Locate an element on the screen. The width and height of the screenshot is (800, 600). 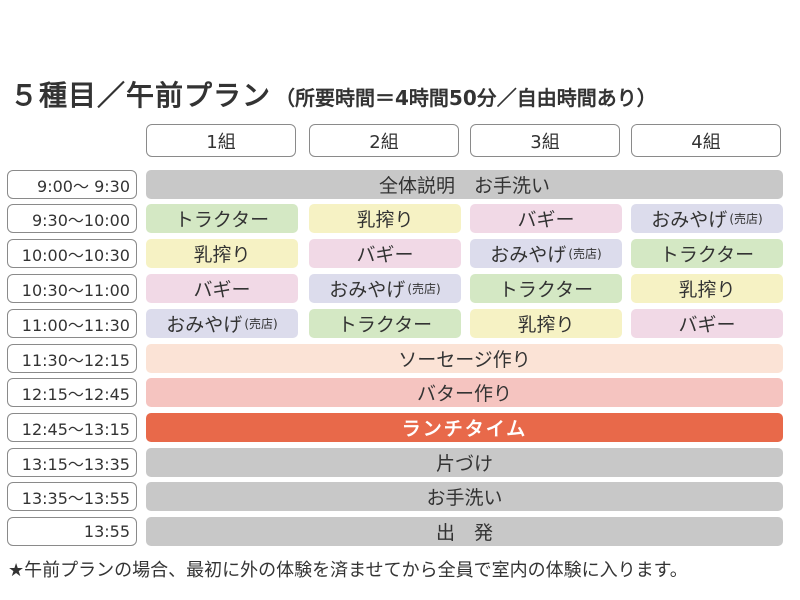
time-slot: 11:30～12:15 is located at coordinates (72, 358).